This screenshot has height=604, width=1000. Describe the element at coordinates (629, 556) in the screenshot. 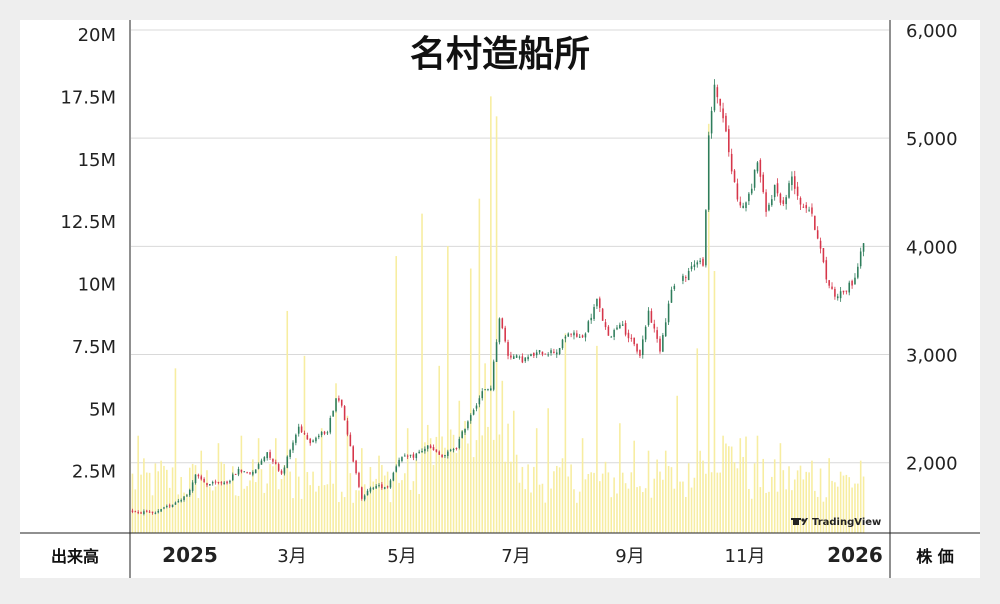

I see `time-tick-label: 9月` at that location.